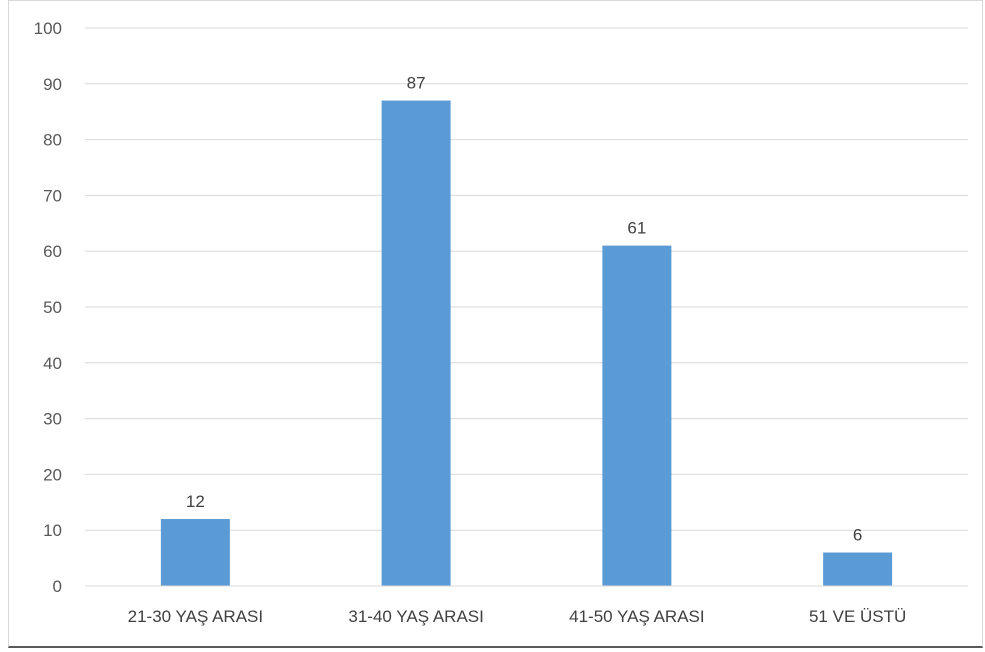 This screenshot has height=652, width=985. Describe the element at coordinates (857, 616) in the screenshot. I see `x-category-label: 51 VE ÜSTÜ` at that location.